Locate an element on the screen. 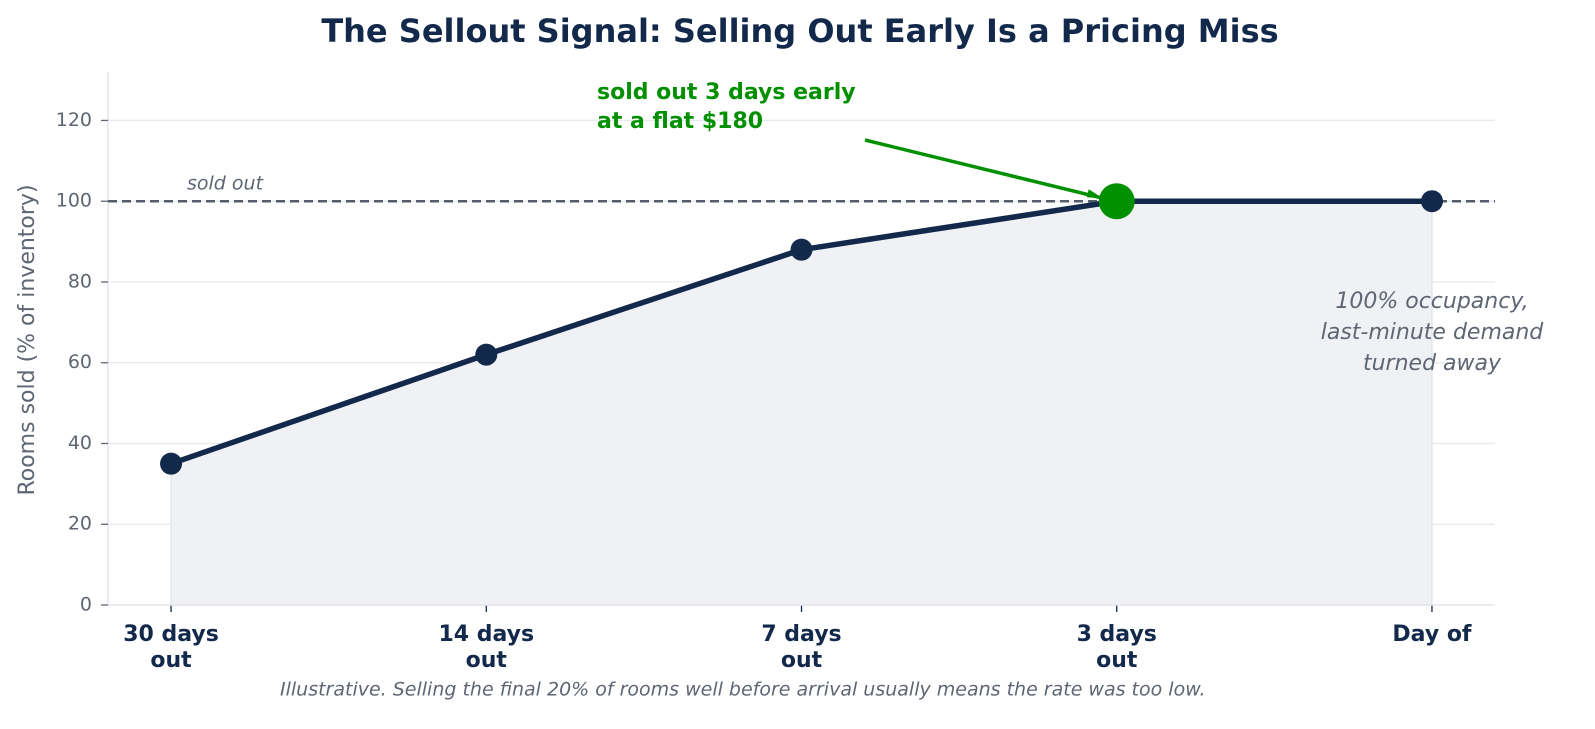 This screenshot has width=1595, height=729. y-axis-label: Rooms sold (% of inventory) is located at coordinates (27, 339).